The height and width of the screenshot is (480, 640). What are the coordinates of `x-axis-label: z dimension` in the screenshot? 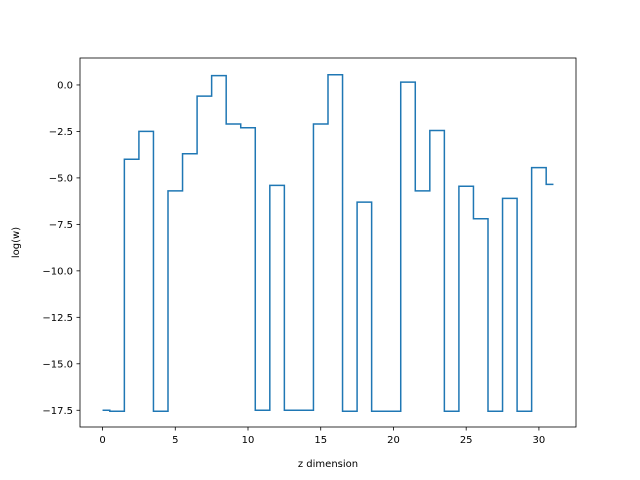 It's located at (328, 464).